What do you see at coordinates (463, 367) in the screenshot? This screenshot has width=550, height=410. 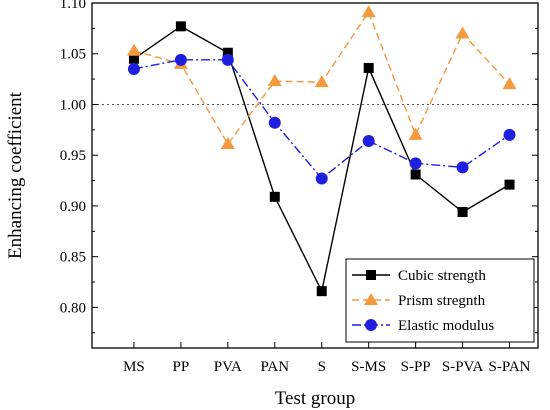 I see `x-tick-label: S-PVA` at bounding box center [463, 367].